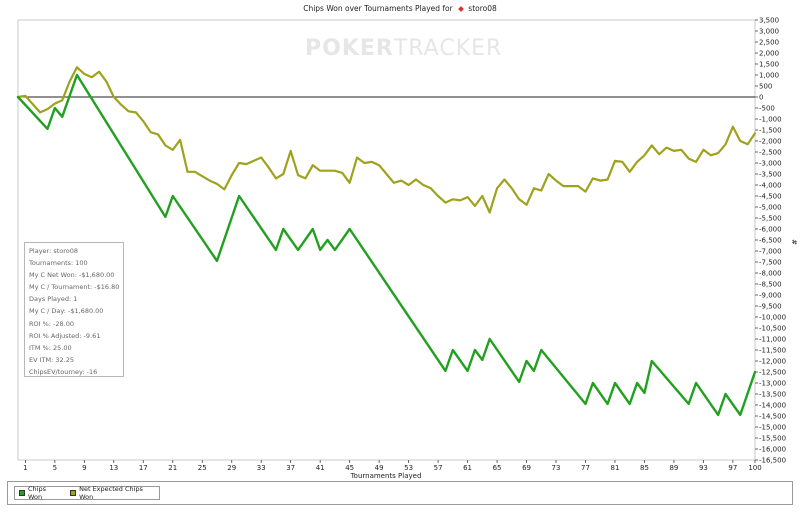 This screenshot has height=514, width=800. Describe the element at coordinates (770, 285) in the screenshot. I see `y-tick-label: -8,500` at that location.